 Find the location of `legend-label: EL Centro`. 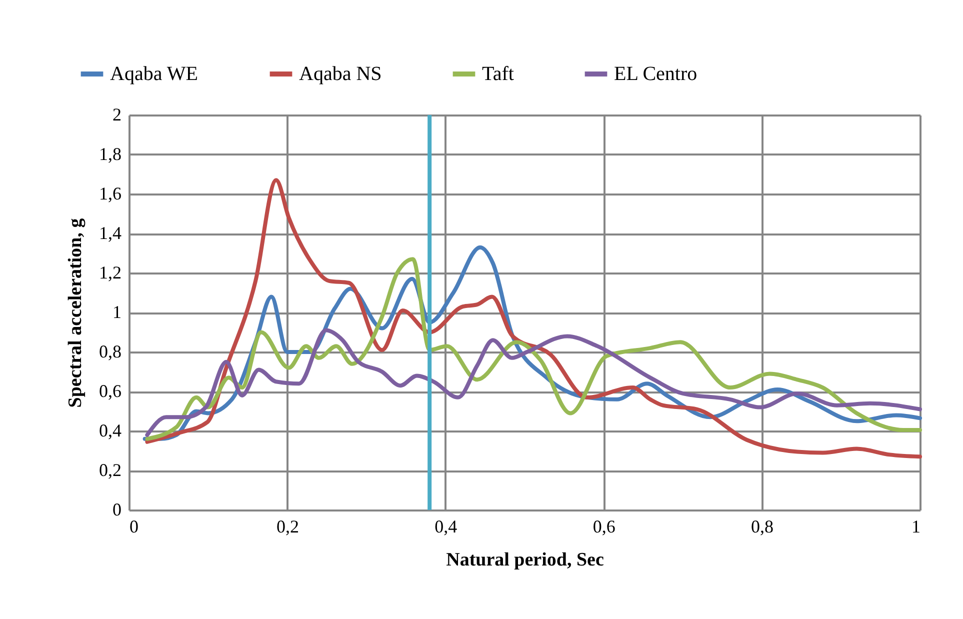

legend-label: EL Centro is located at coordinates (656, 74).